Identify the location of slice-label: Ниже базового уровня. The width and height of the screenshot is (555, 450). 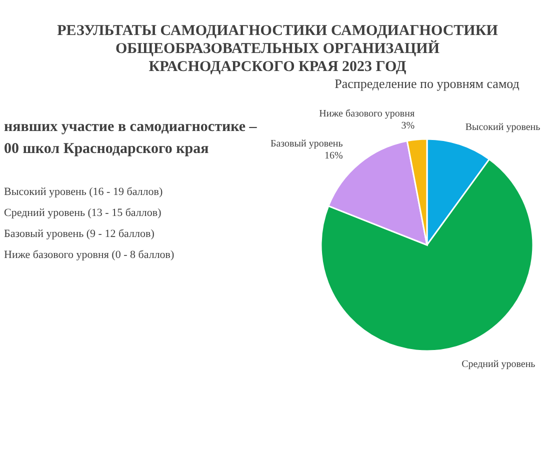
(367, 114).